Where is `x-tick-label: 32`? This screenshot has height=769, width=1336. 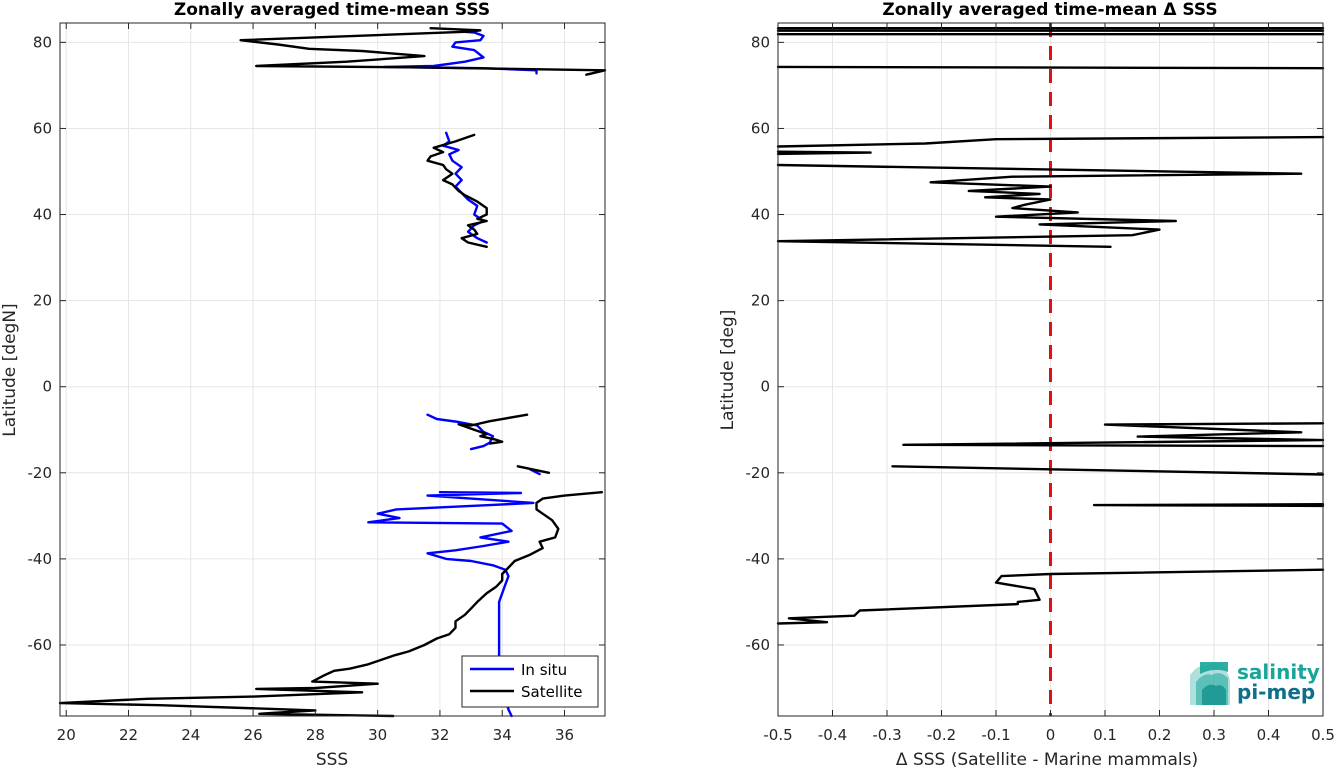
x-tick-label: 32 is located at coordinates (439, 735).